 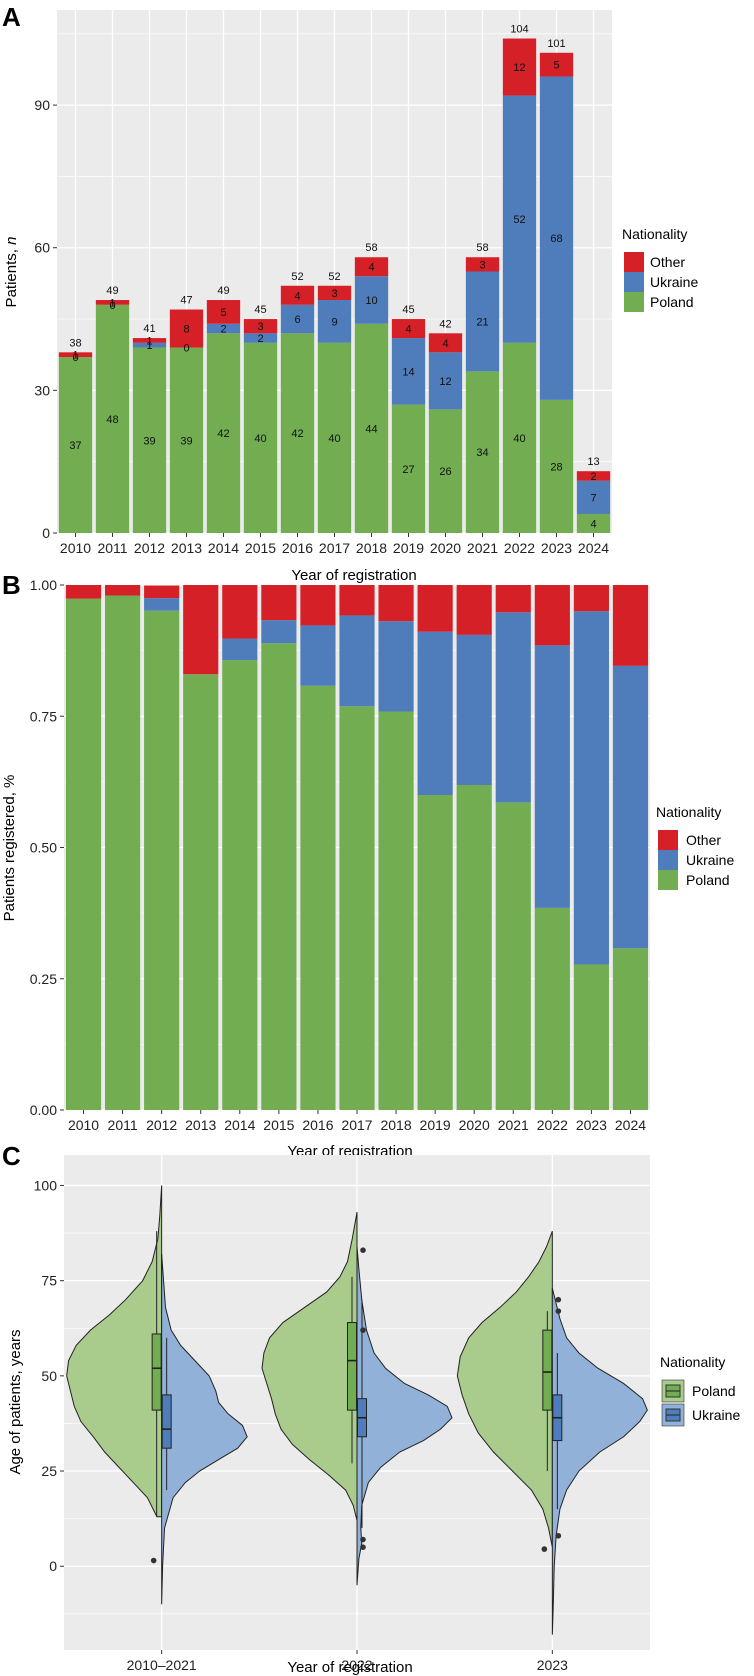 What do you see at coordinates (408, 329) in the screenshot?
I see `a-bar-other-2019` at bounding box center [408, 329].